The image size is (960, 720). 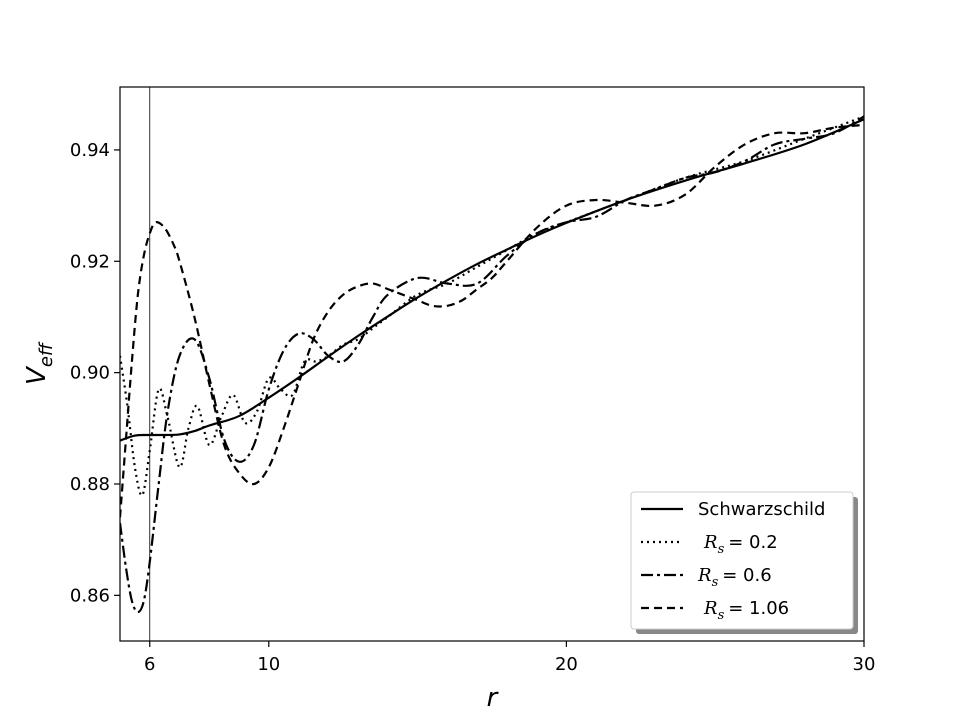 What do you see at coordinates (90, 261) in the screenshot?
I see `y-tick-label: 0.92` at bounding box center [90, 261].